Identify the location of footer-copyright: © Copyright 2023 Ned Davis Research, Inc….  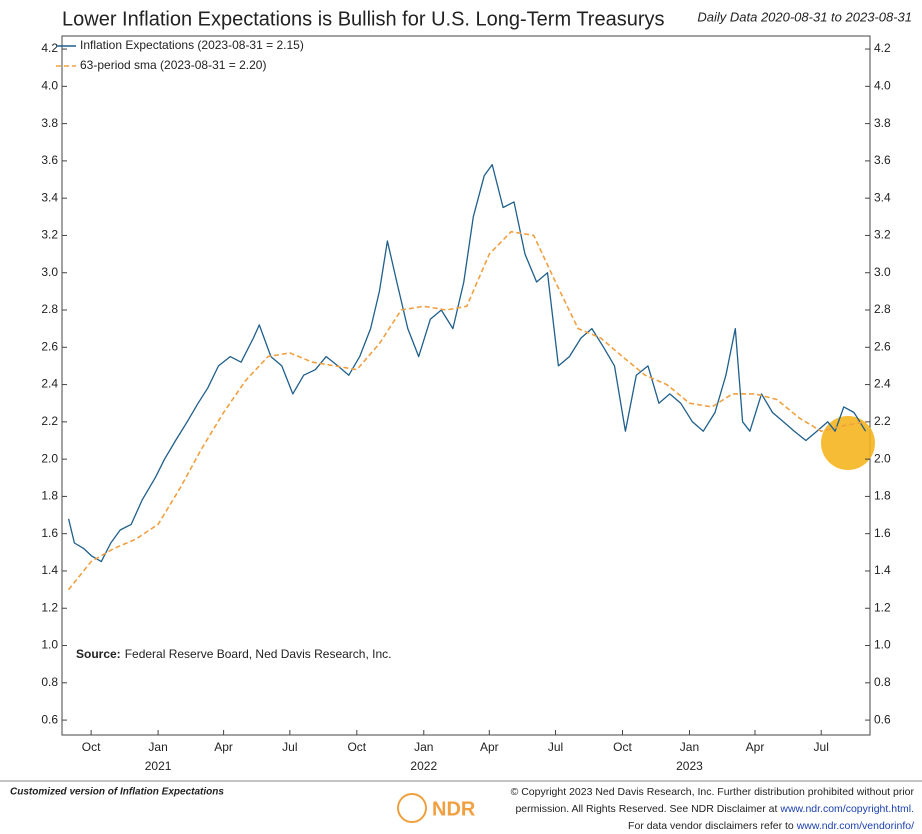
(713, 809).